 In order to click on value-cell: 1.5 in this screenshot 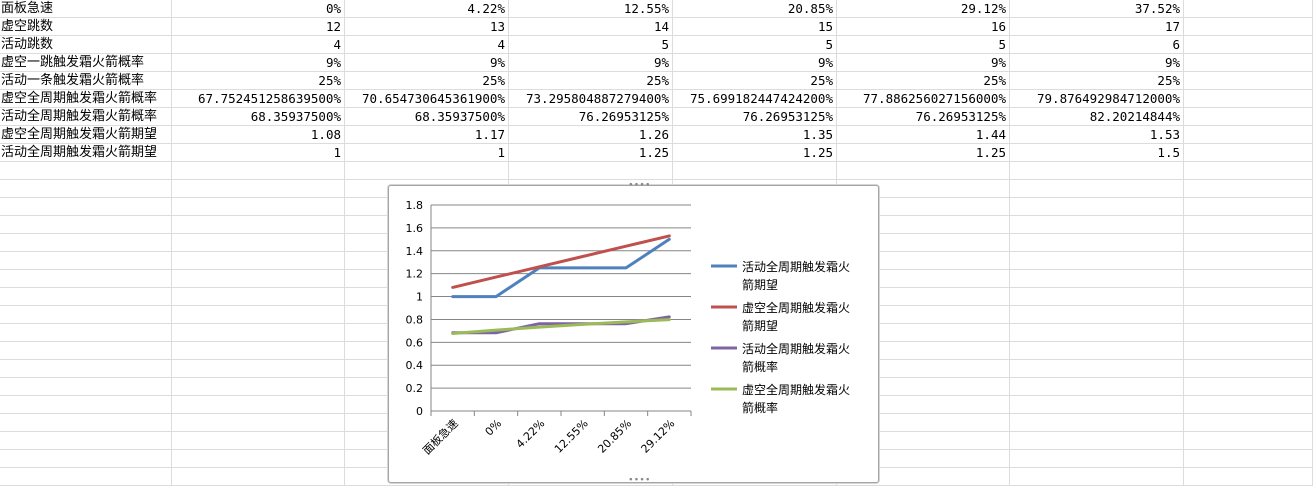, I will do `click(1097, 153)`.